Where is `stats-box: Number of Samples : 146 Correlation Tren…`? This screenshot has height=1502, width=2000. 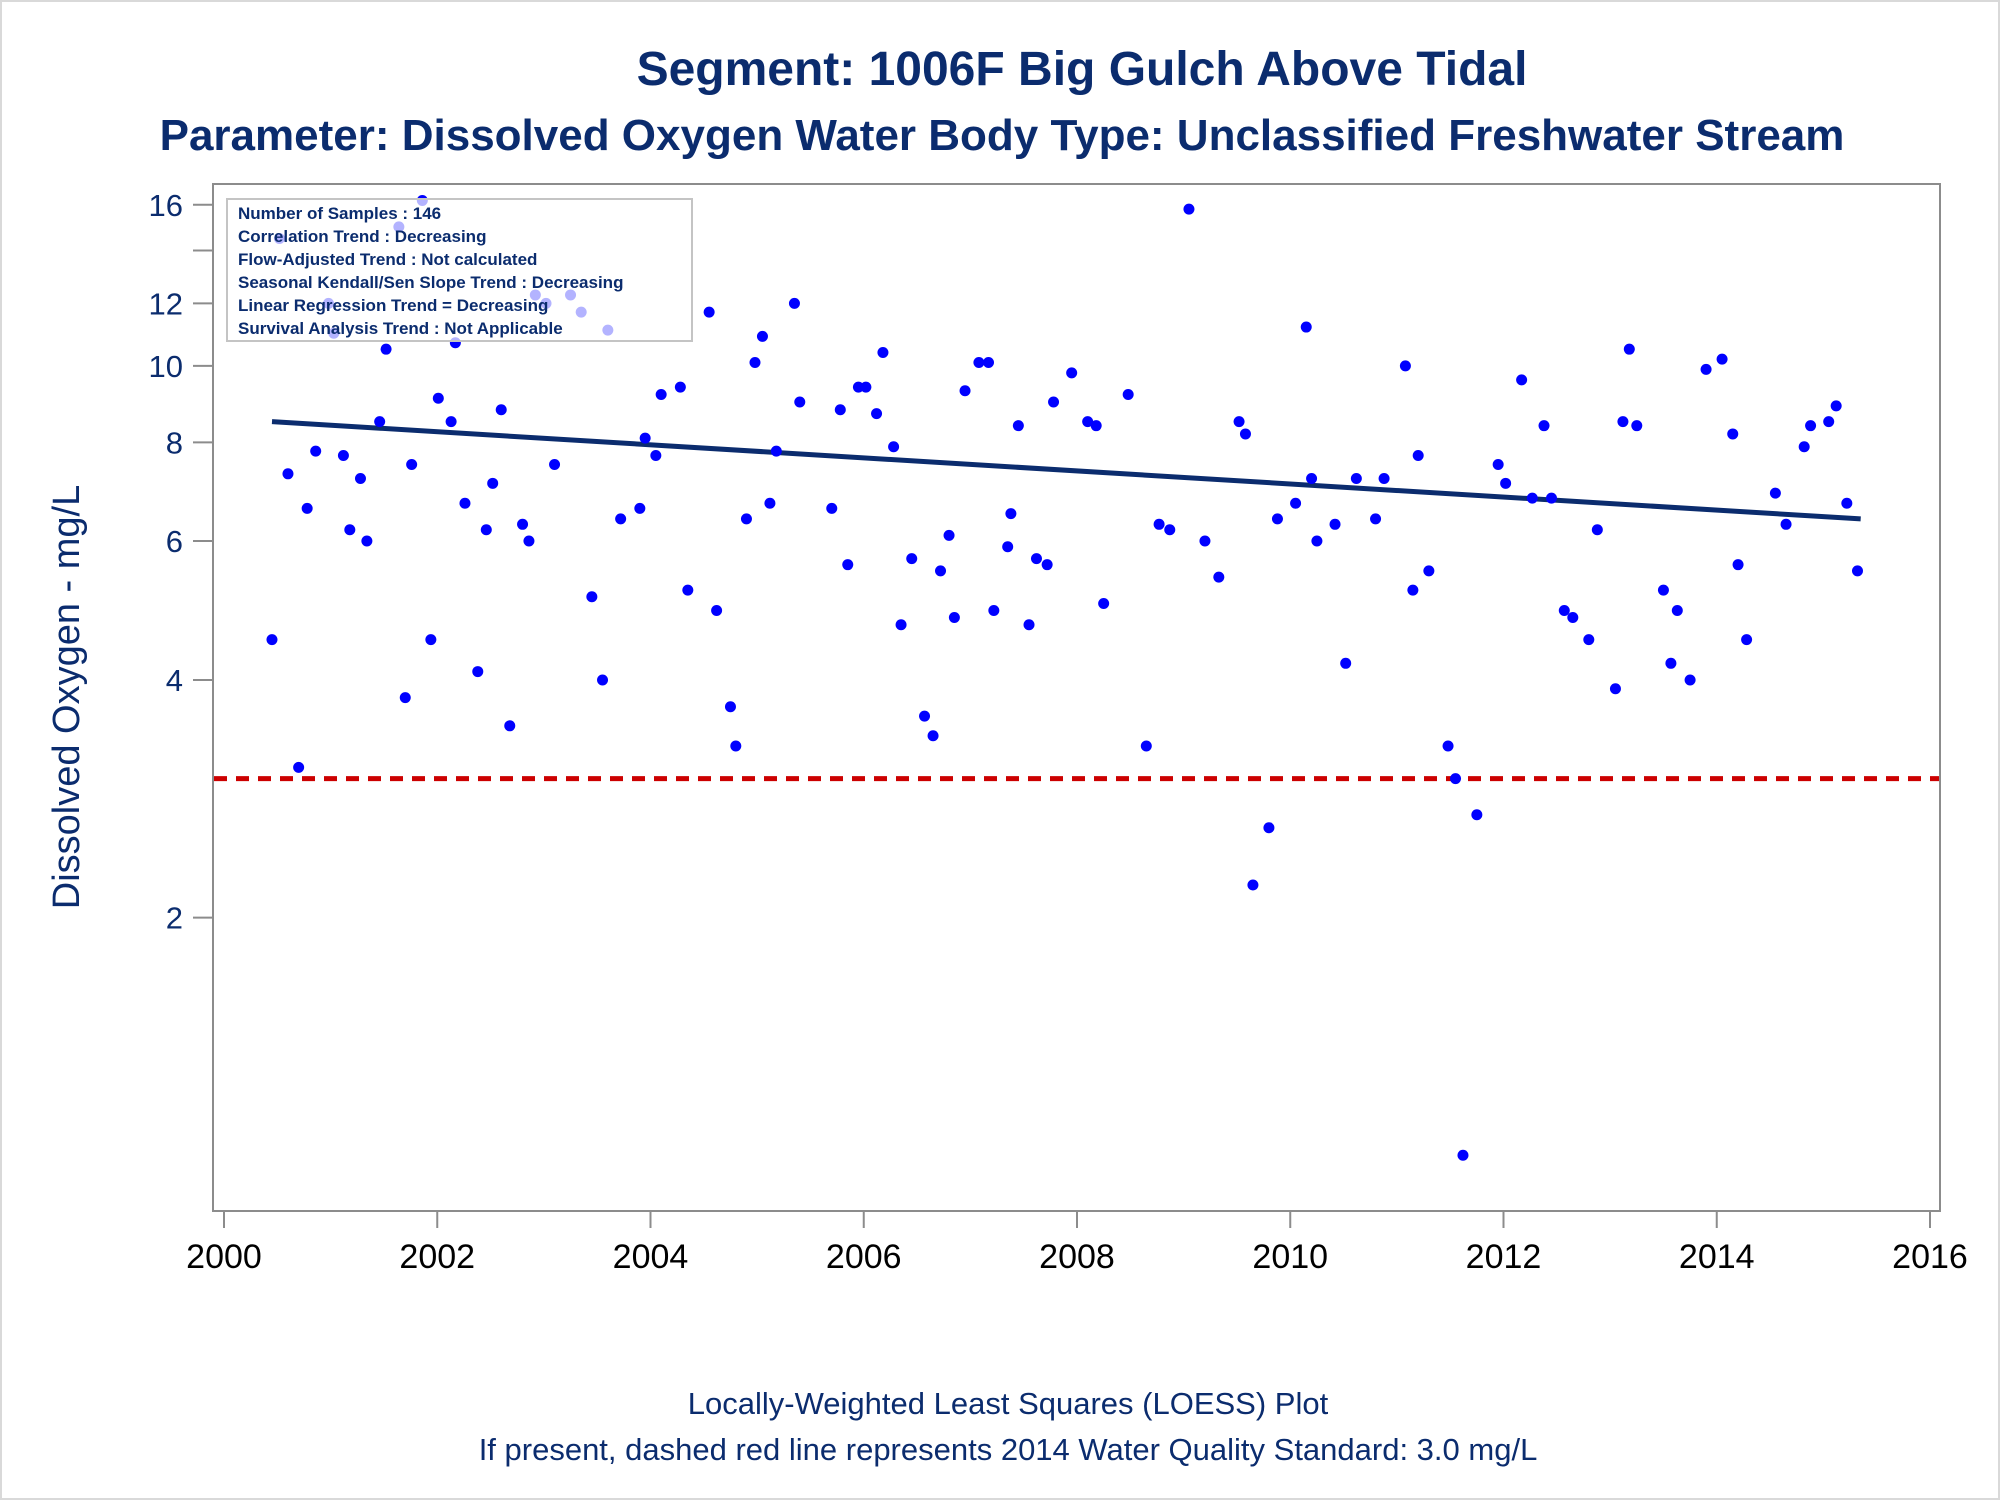
stats-box: Number of Samples : 146 Correlation Tren… is located at coordinates (459, 270).